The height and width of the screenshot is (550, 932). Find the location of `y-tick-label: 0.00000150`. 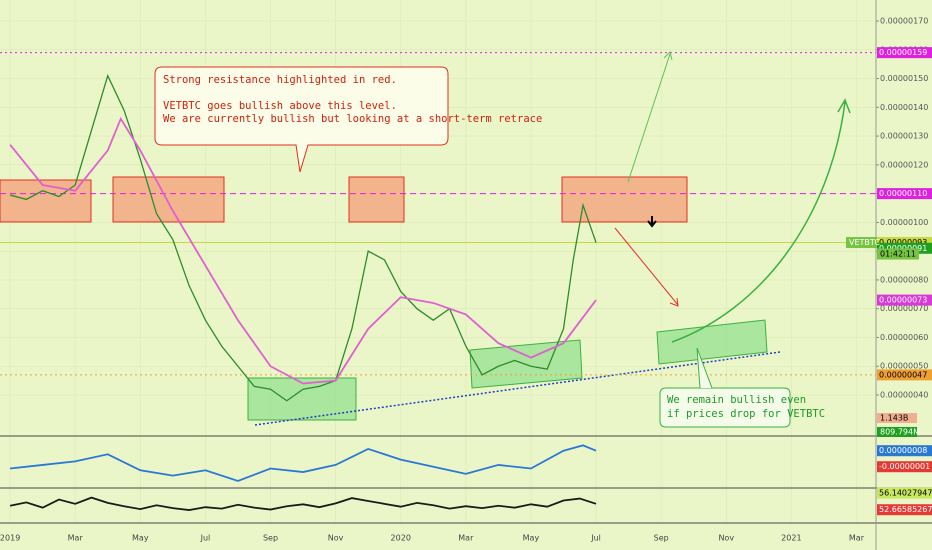

y-tick-label: 0.00000150 is located at coordinates (904, 78).